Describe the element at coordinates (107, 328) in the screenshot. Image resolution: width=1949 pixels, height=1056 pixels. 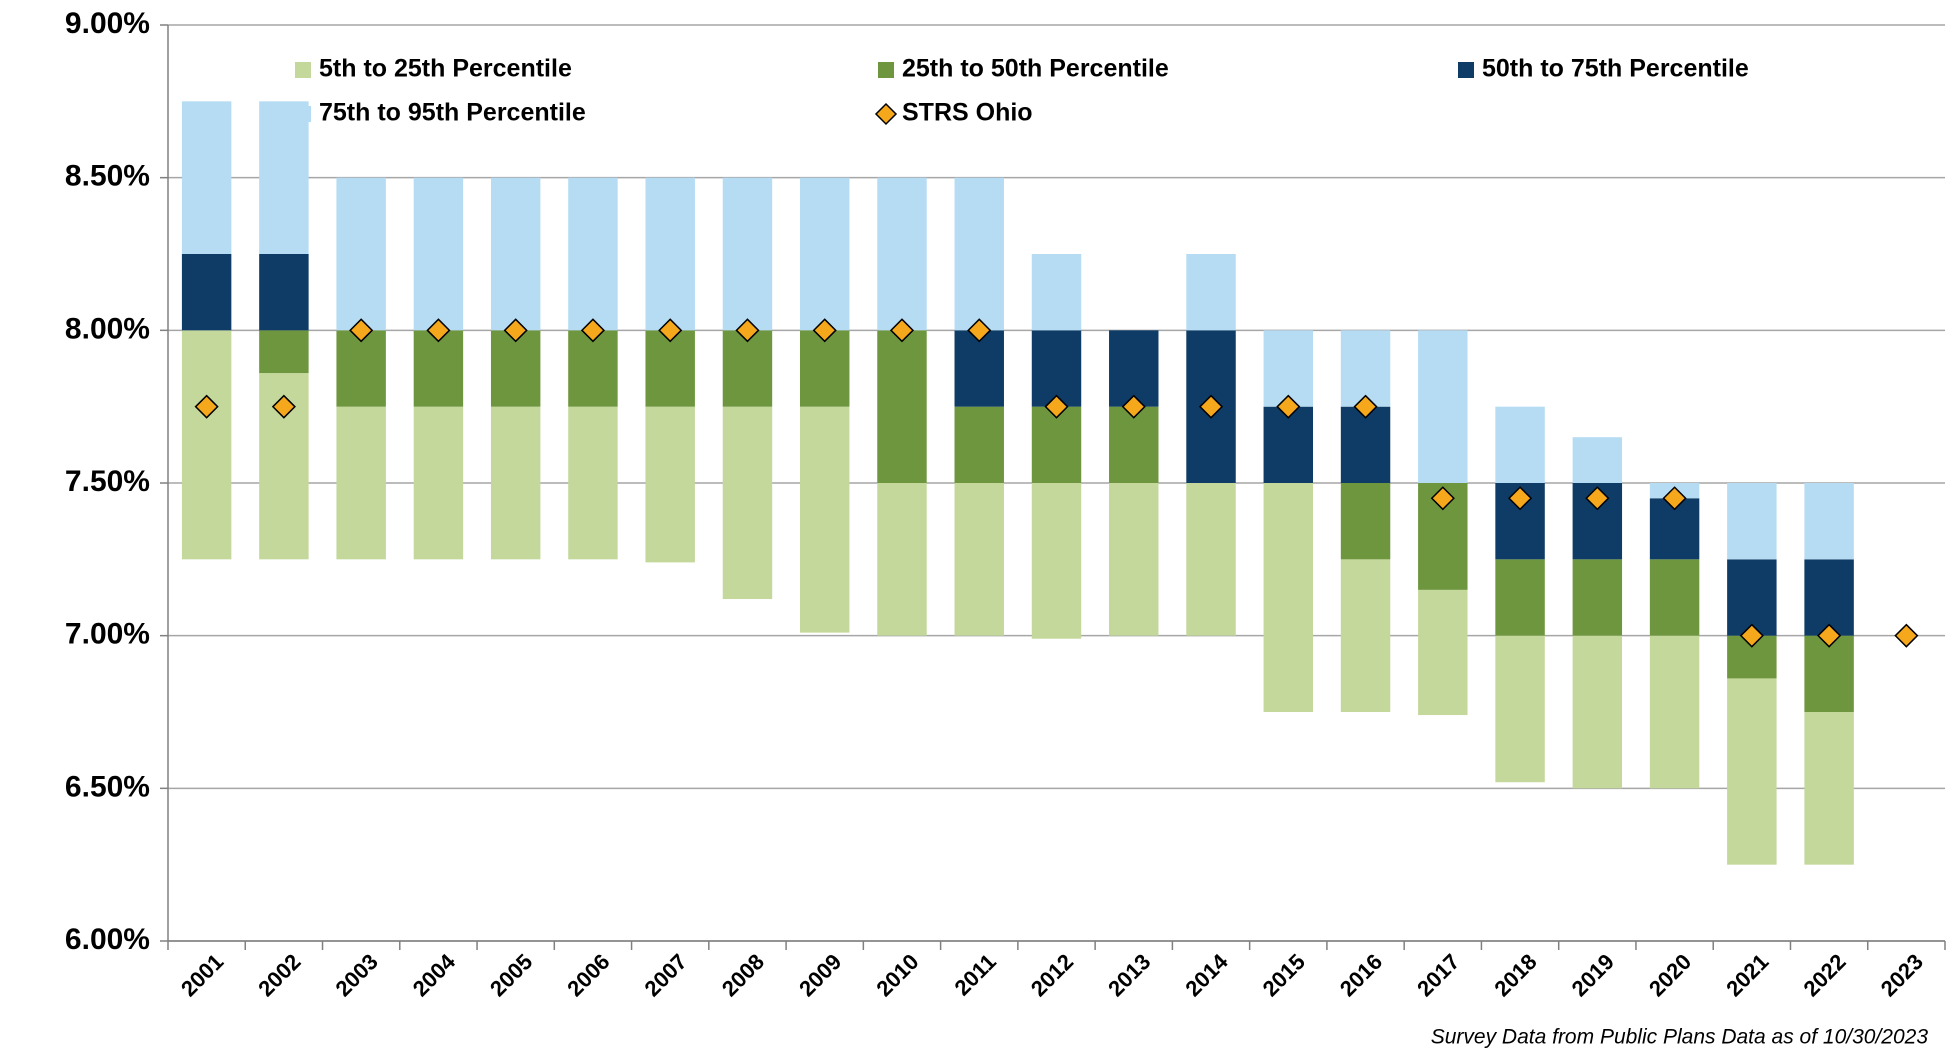
I see `y-tick-label: 8.00%` at that location.